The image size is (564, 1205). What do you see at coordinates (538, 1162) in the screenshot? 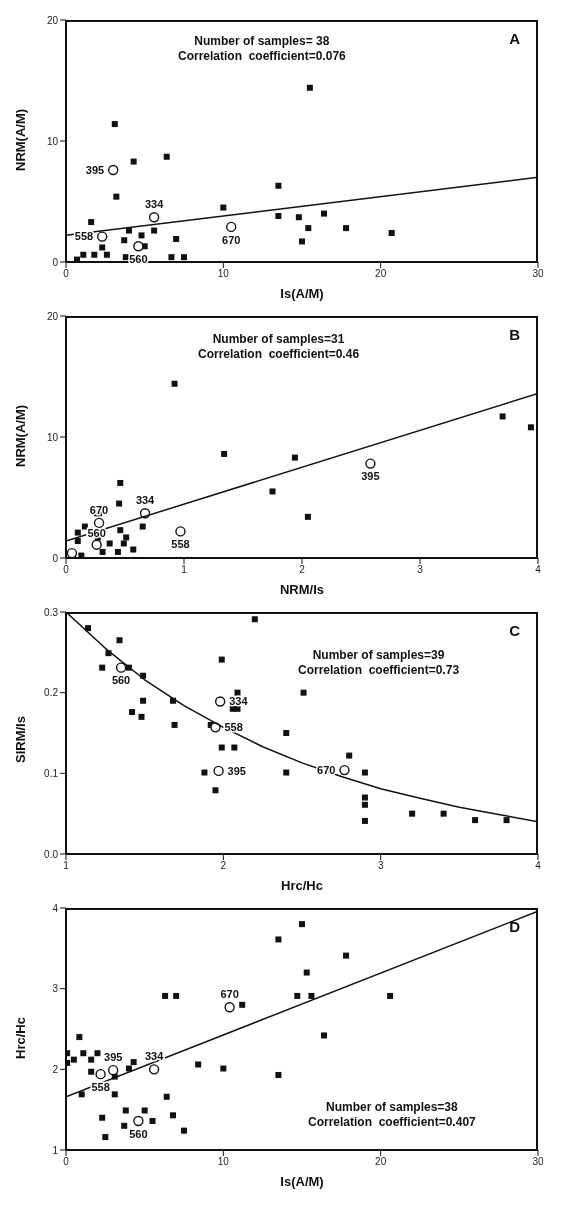
I see `x-tick-label: 30` at bounding box center [538, 1162].